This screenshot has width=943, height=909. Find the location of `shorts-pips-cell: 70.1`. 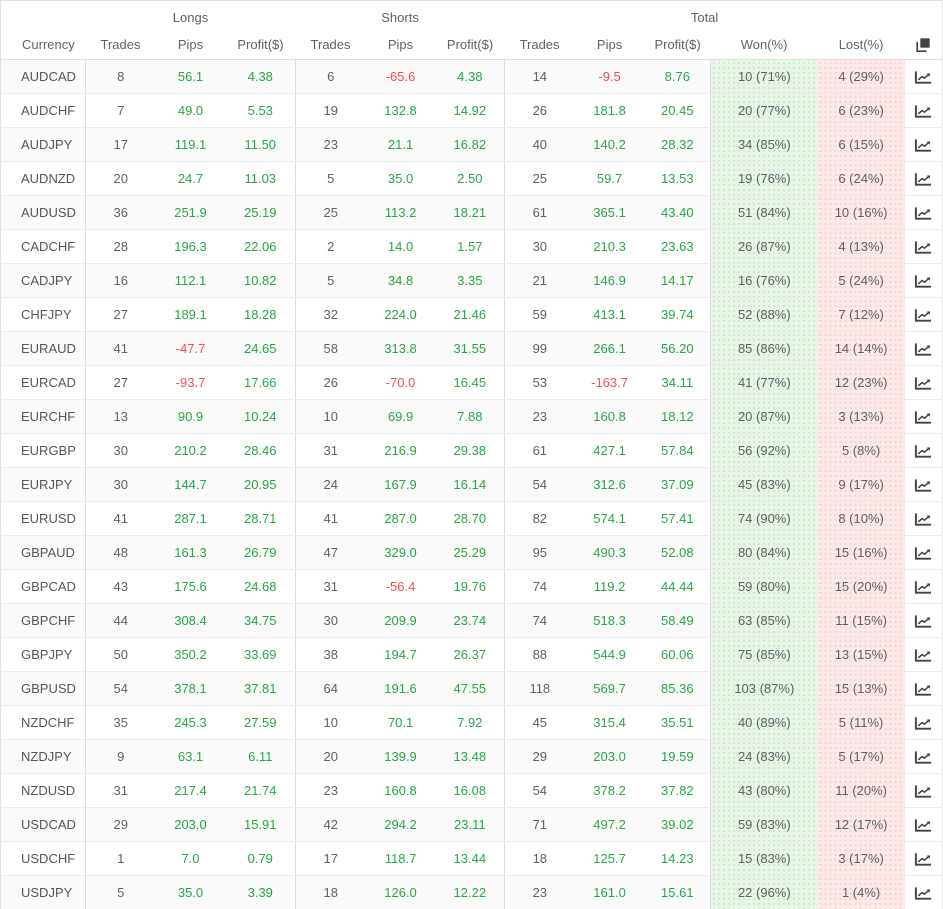

shorts-pips-cell: 70.1 is located at coordinates (400, 722).